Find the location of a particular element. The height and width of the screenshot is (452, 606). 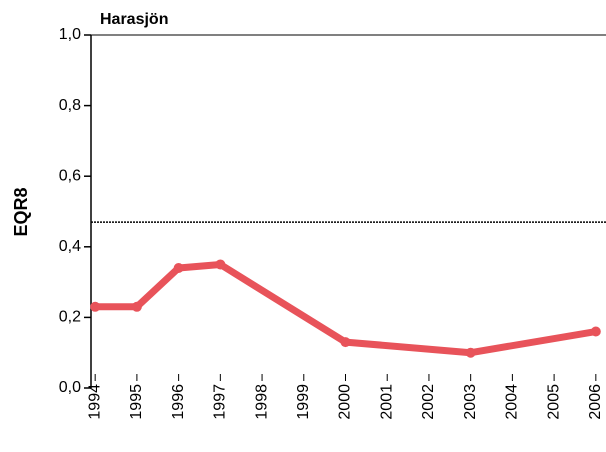

x-tick-label: 1997 is located at coordinates (220, 402).